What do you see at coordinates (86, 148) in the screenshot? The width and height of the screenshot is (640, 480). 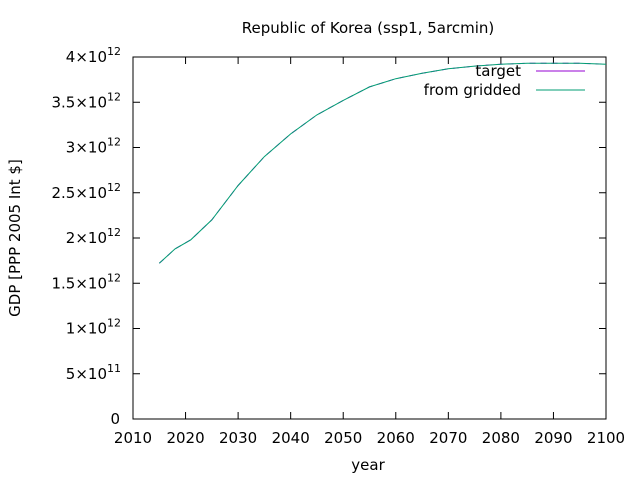 I see `y-tick-mantissa: 3×10` at bounding box center [86, 148].